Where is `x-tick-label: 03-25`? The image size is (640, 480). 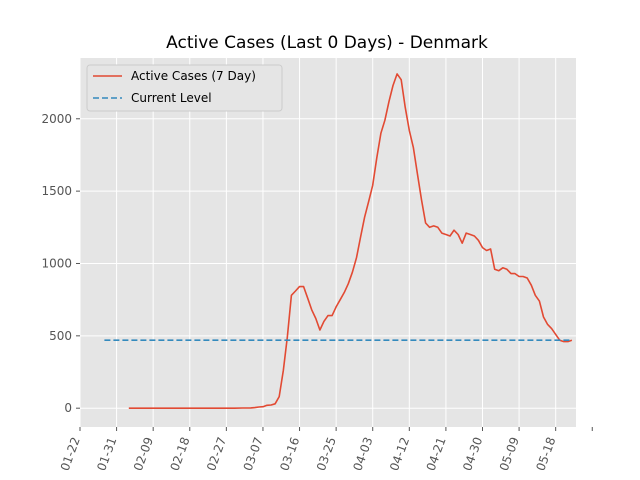
x-tick-label: 03-25 is located at coordinates (326, 454).